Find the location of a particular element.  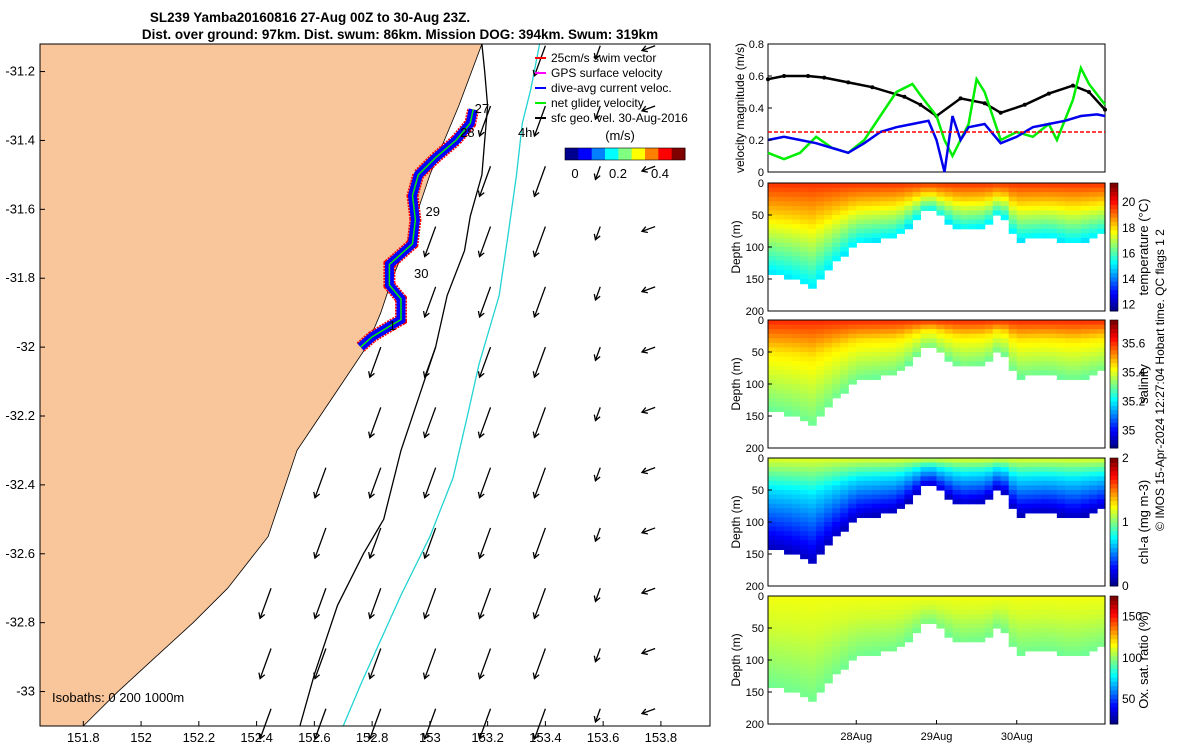

section-xtick-label: 30Aug is located at coordinates (1017, 737).